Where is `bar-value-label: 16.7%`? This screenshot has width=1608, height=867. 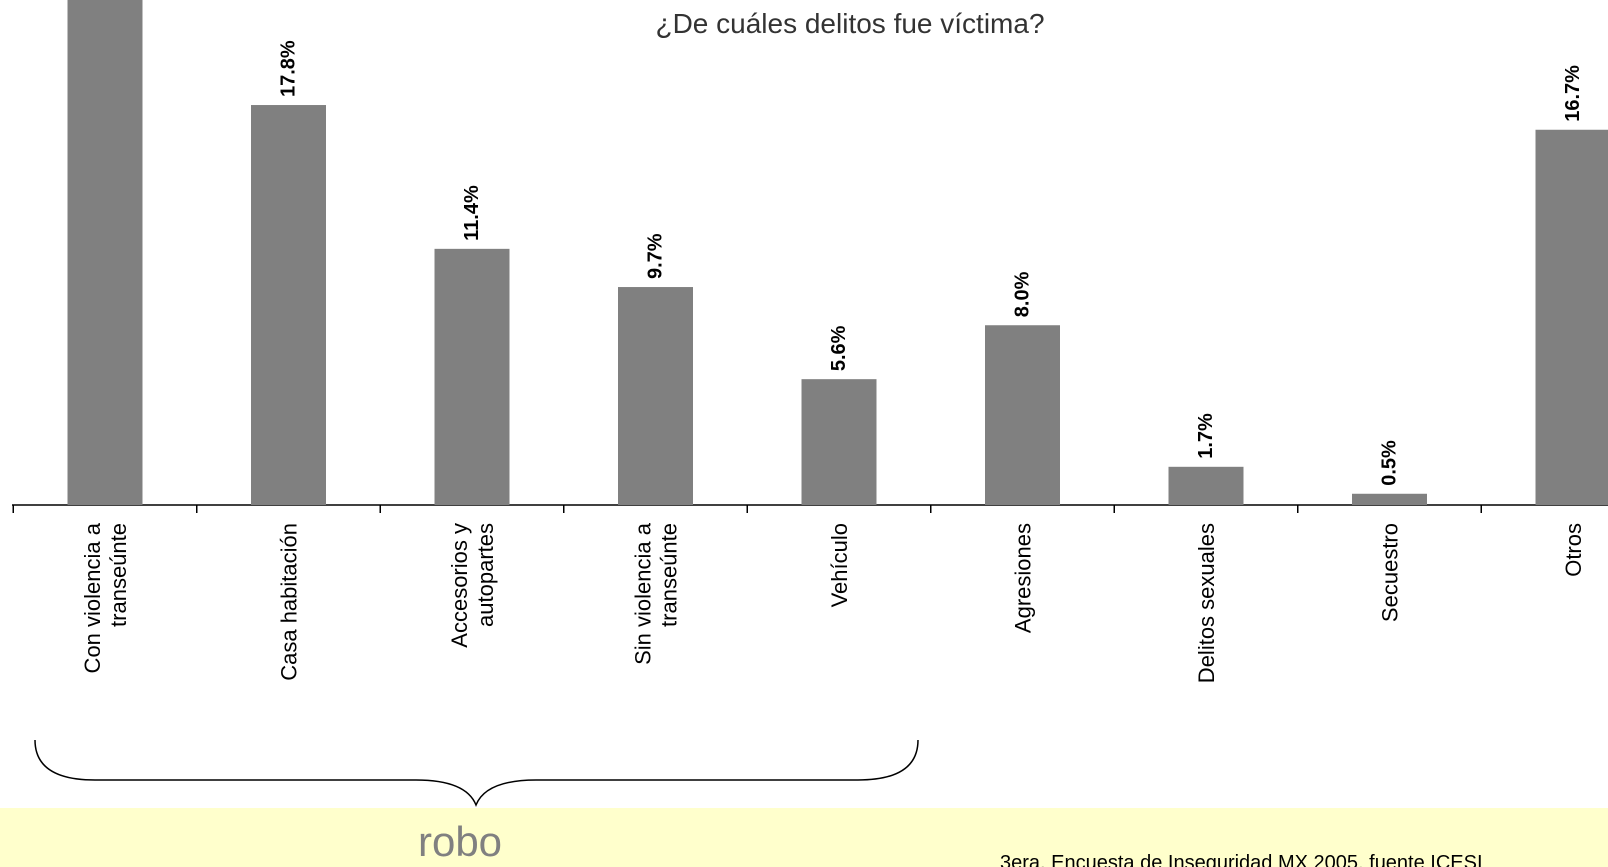
bar-value-label: 16.7% is located at coordinates (1573, 93).